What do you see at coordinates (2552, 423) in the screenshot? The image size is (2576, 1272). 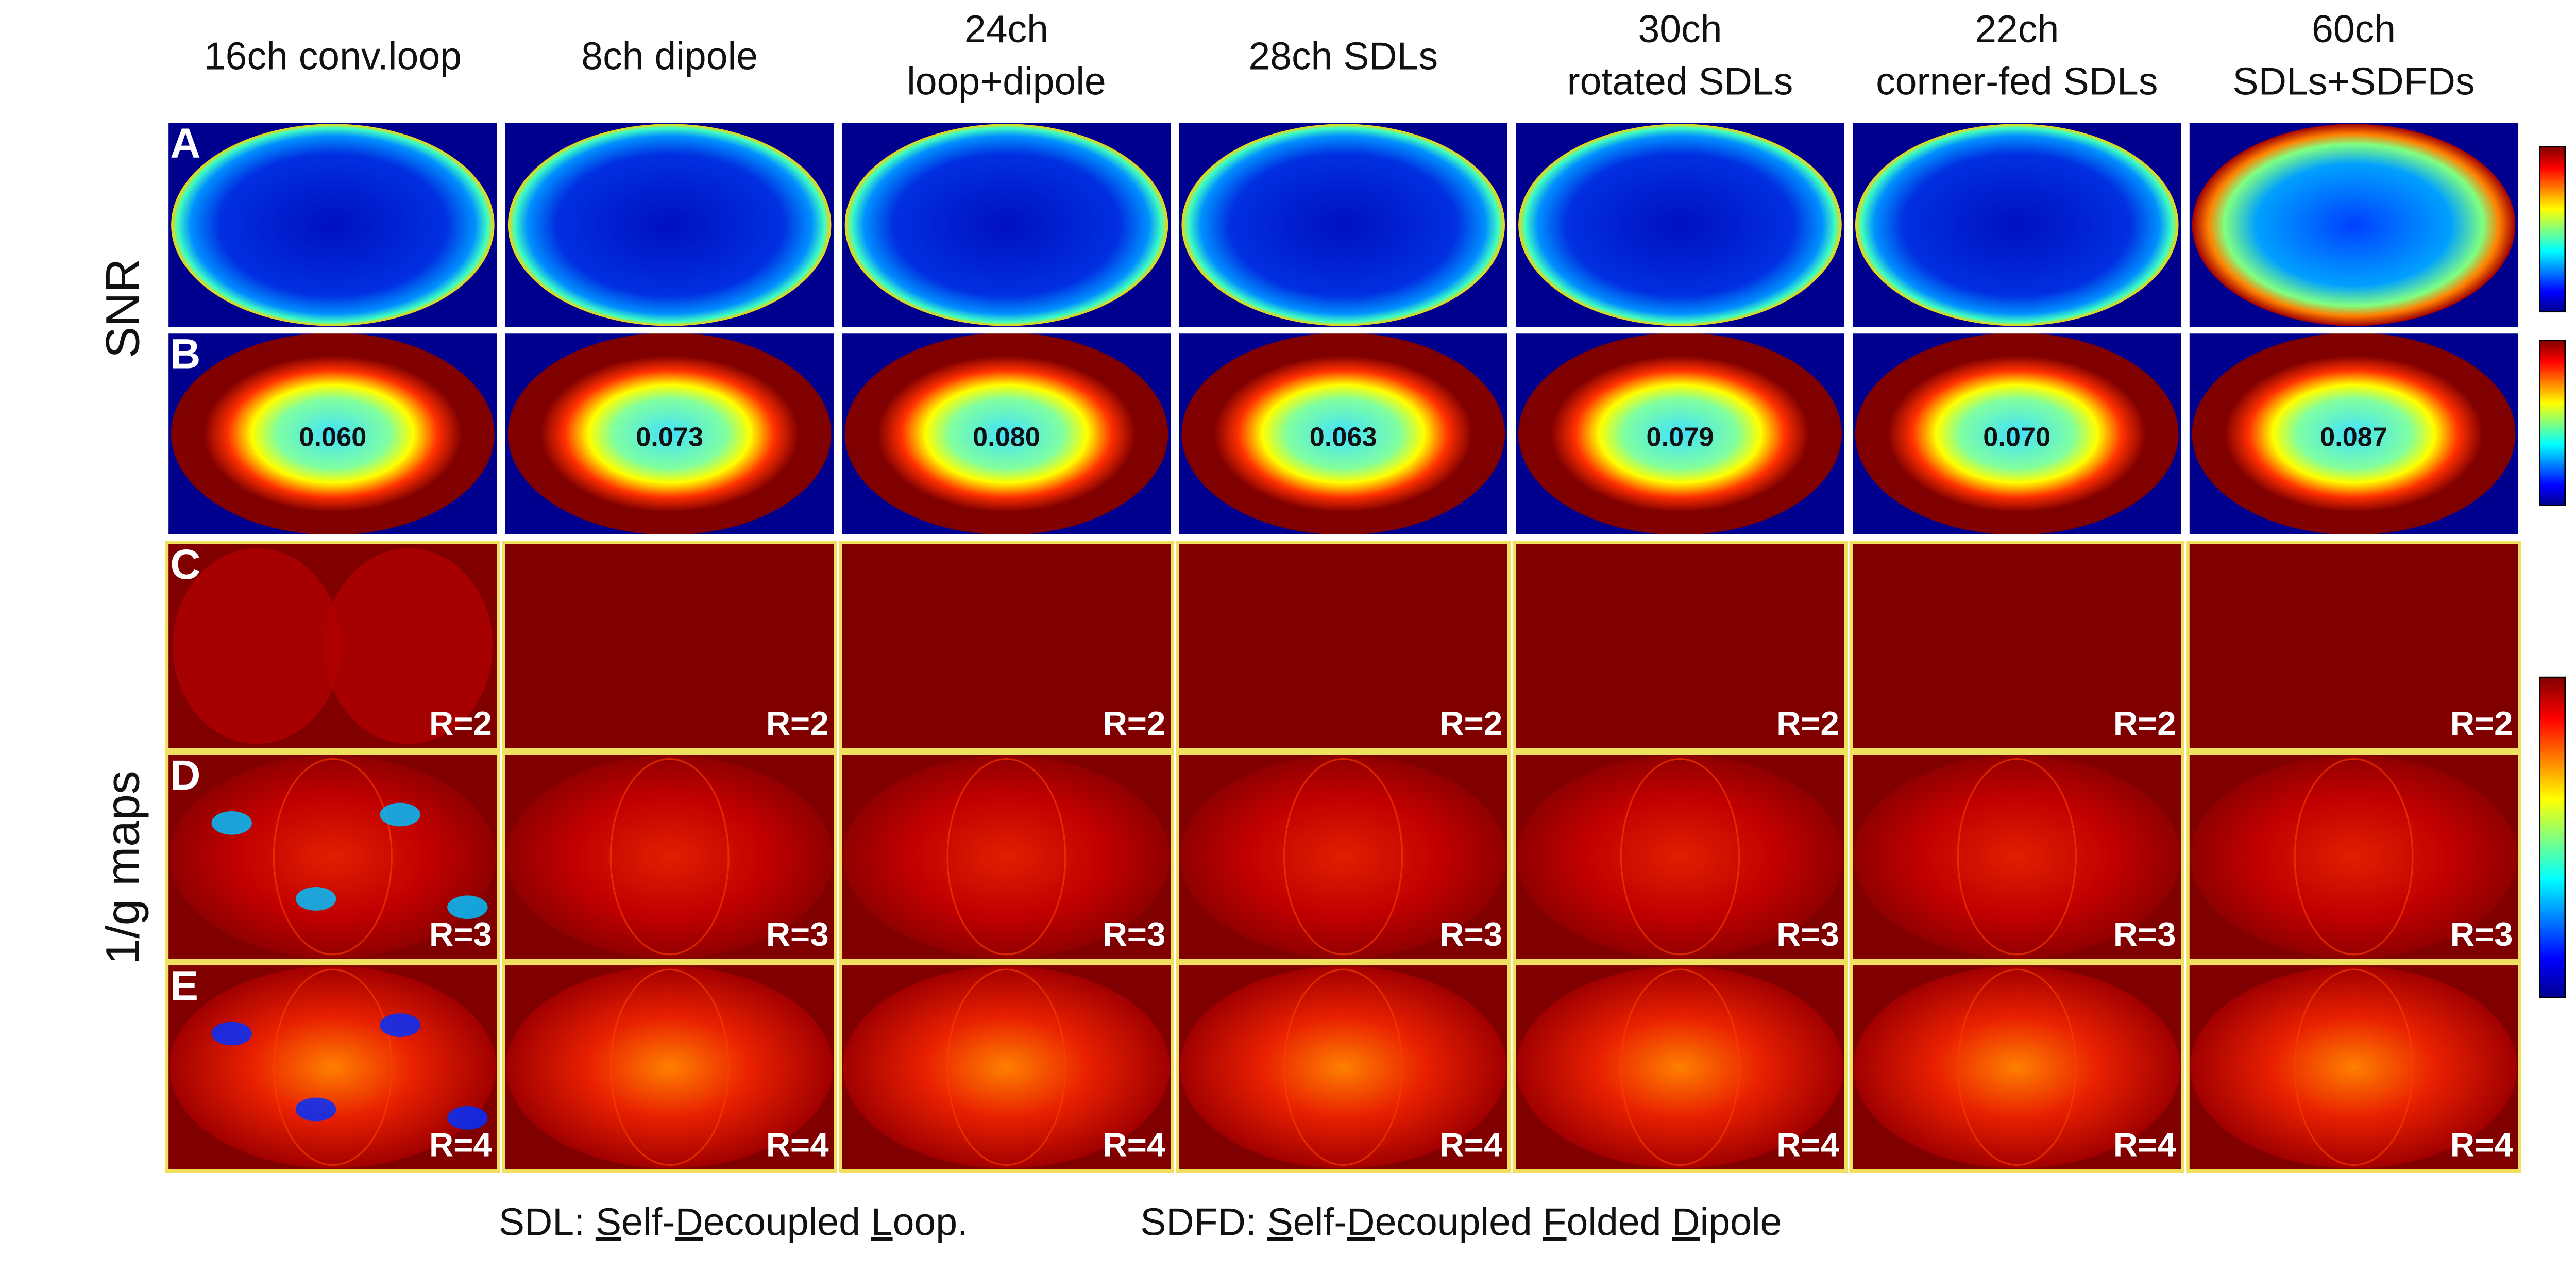 I see `colorbar` at bounding box center [2552, 423].